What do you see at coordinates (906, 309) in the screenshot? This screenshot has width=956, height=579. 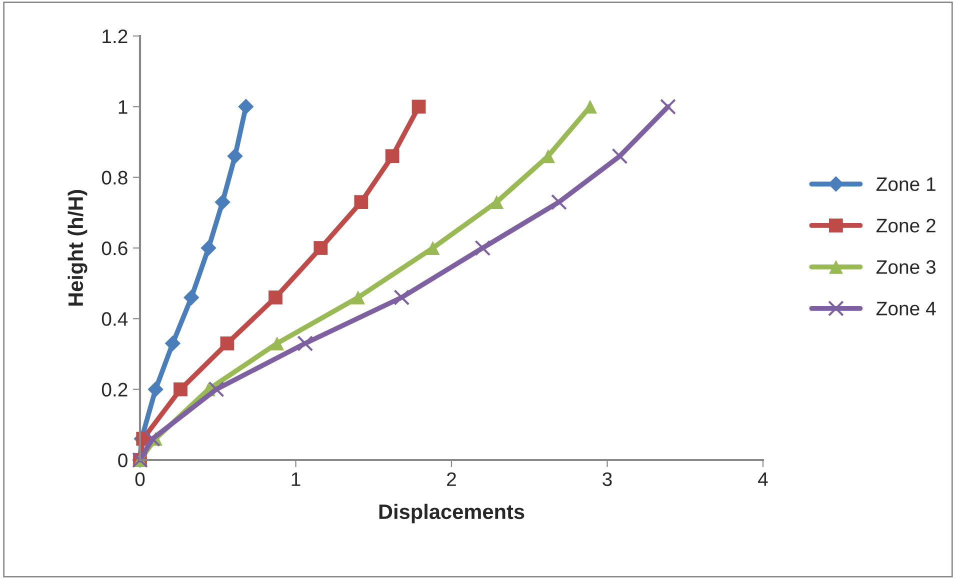 I see `legend-label: Zone 4` at bounding box center [906, 309].